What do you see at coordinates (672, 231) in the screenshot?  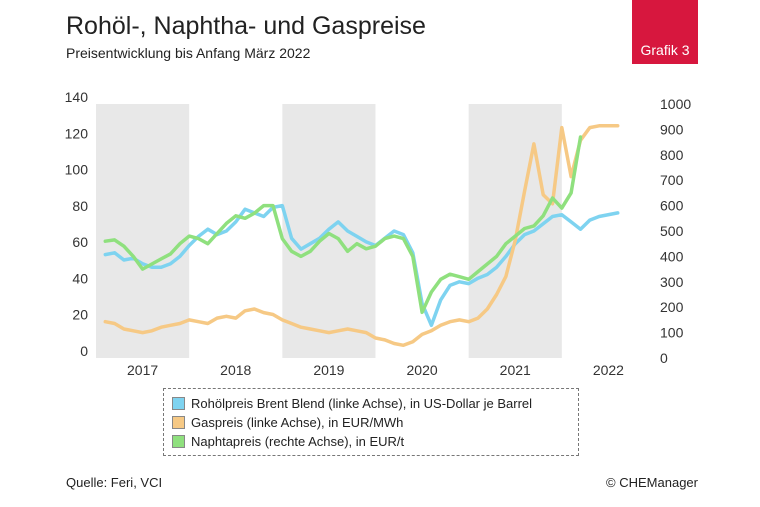 I see `right-tick-label: 500` at bounding box center [672, 231].